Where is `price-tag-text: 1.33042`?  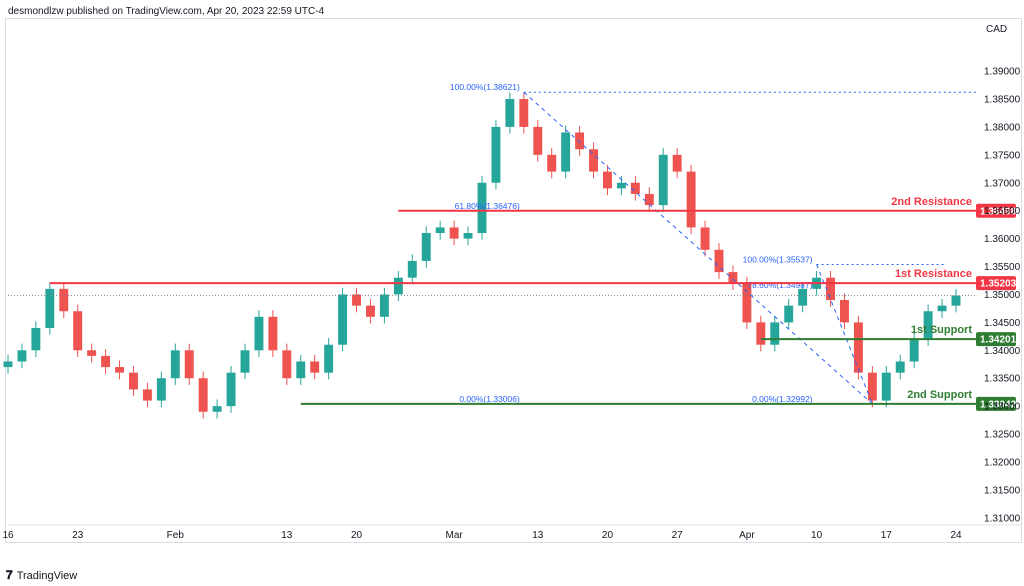 price-tag-text: 1.33042 is located at coordinates (998, 404).